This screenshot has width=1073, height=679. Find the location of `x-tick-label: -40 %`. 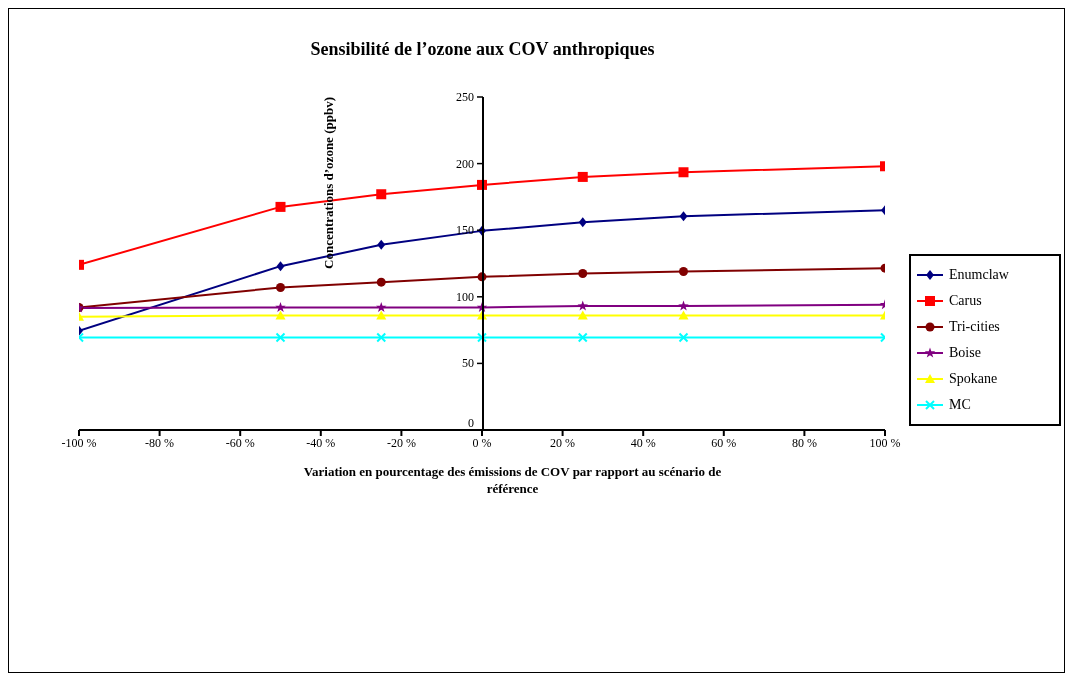

x-tick-label: -40 % is located at coordinates (321, 442).